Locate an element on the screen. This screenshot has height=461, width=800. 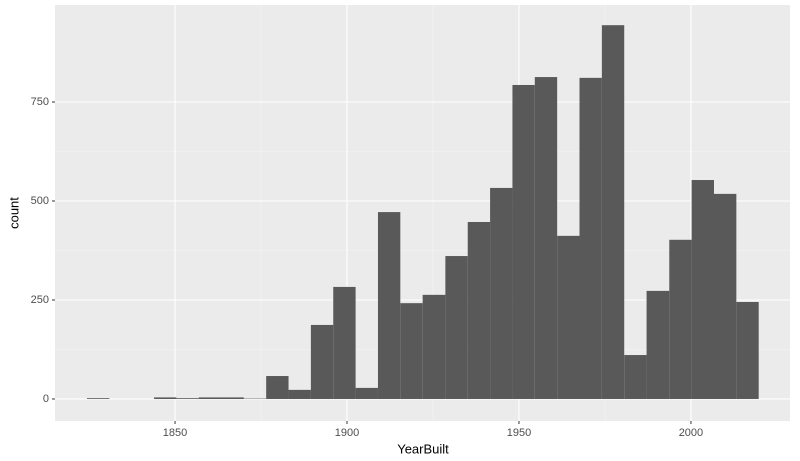
y-tick-label: 250 is located at coordinates (40, 300).